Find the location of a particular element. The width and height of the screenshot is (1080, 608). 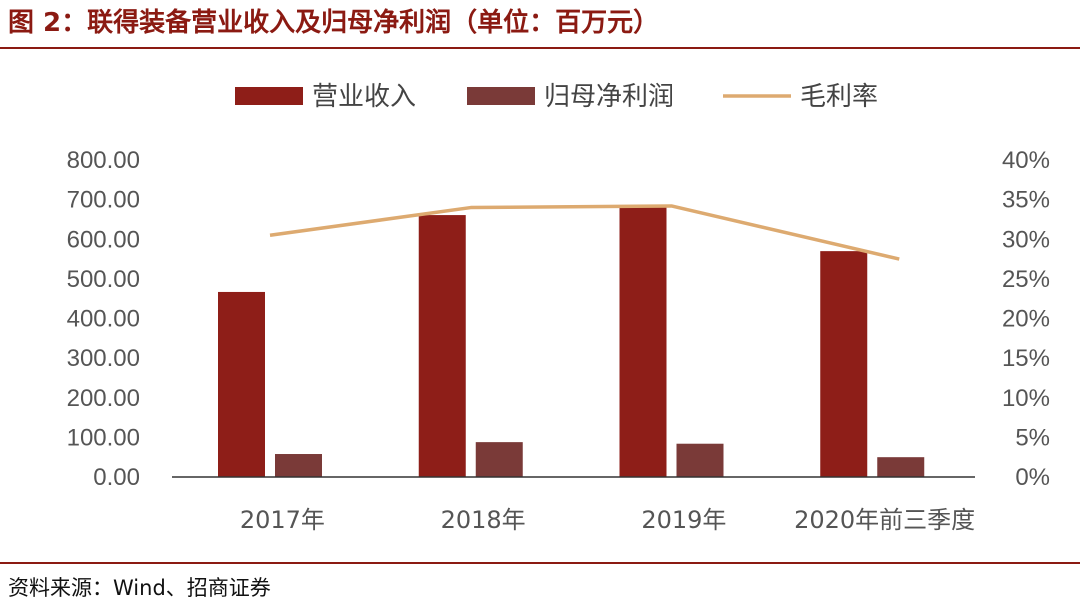

chart-title: 图 2：联得装备营业收入及归母净利润（单位：百万元） is located at coordinates (334, 23).